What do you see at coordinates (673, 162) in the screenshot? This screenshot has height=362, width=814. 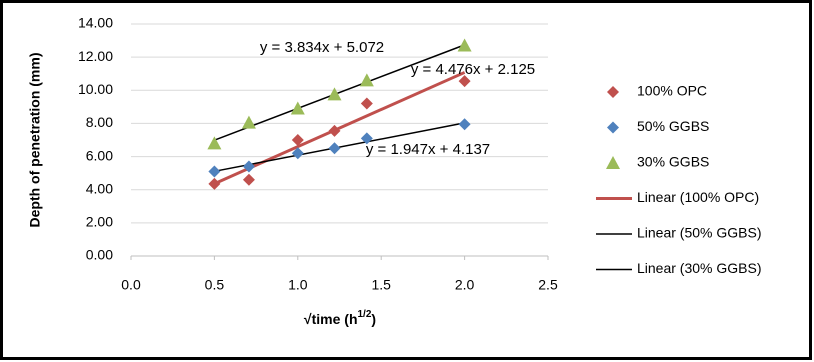 I see `legend-label: 30% GGBS` at bounding box center [673, 162].